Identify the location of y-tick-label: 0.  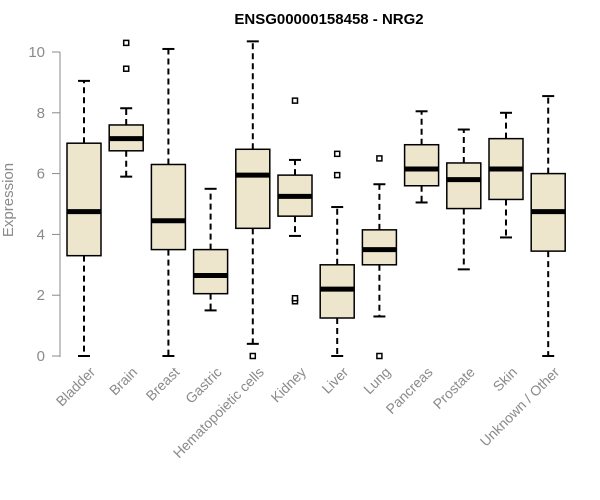
(41, 356).